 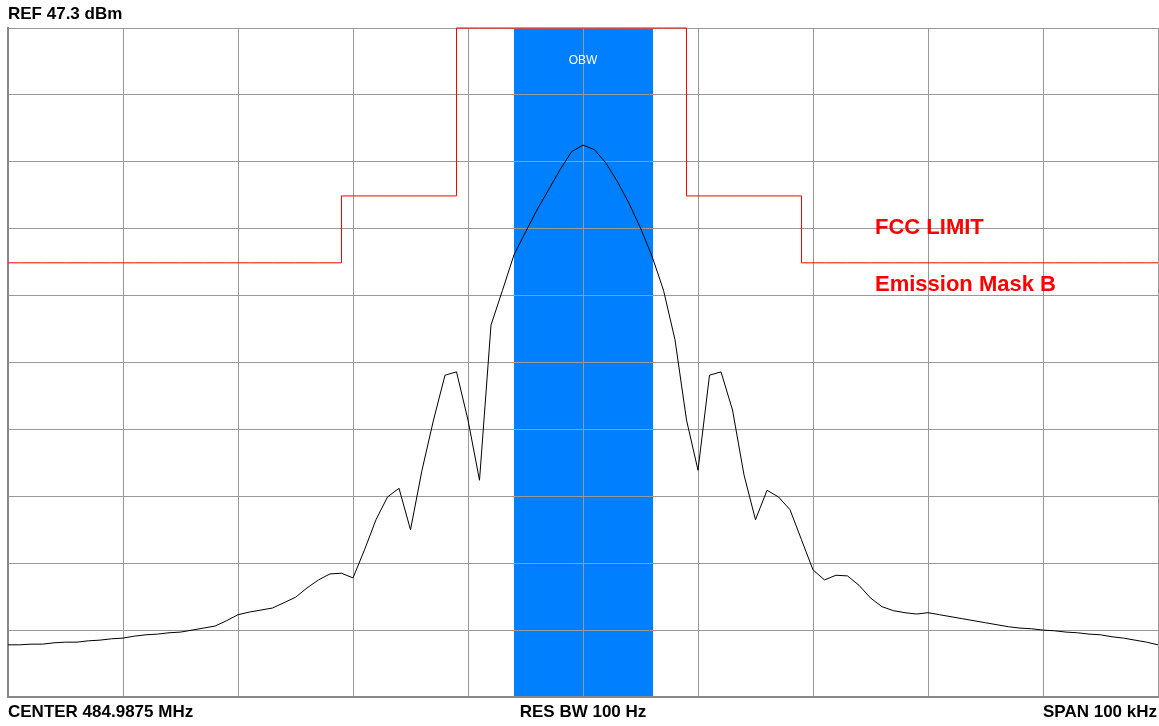 I want to click on annotation: Emission Mask B, so click(x=965, y=284).